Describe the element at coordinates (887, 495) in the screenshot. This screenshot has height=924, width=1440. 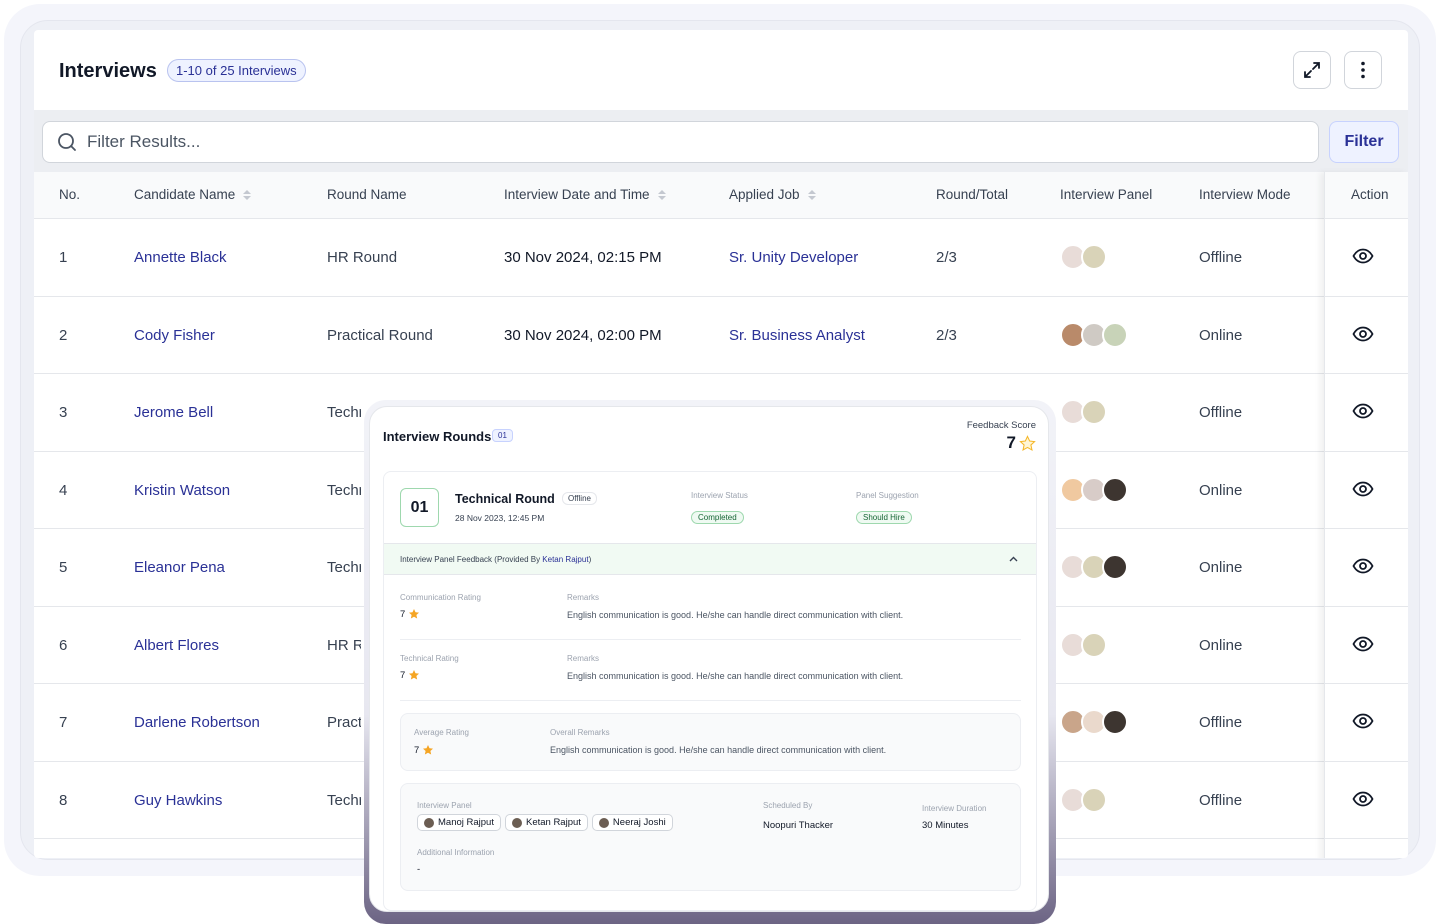
I see `suggestion-label: Panel Suggestion` at that location.